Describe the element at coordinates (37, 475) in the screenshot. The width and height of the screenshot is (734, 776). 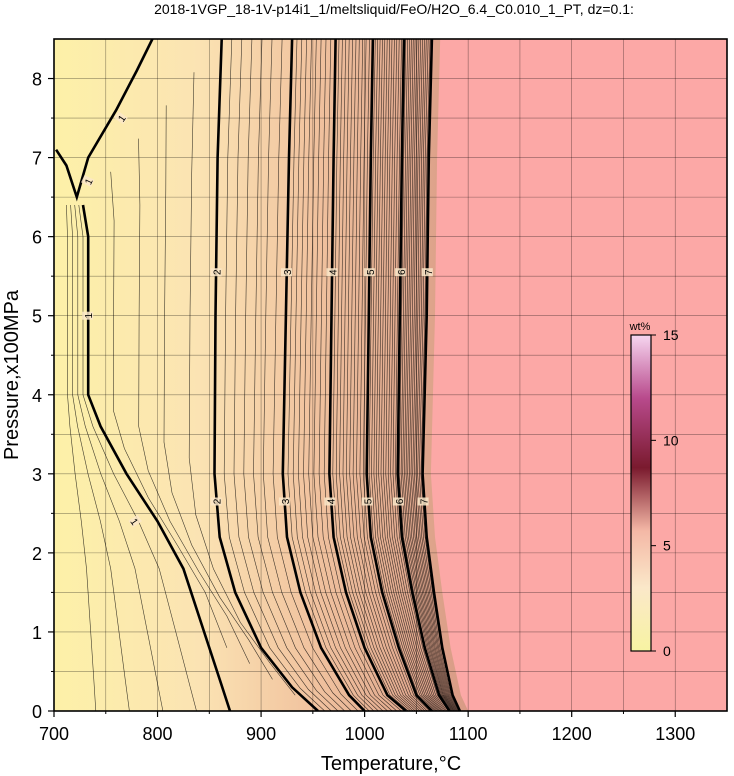
I see `y-tick-label: 3` at that location.